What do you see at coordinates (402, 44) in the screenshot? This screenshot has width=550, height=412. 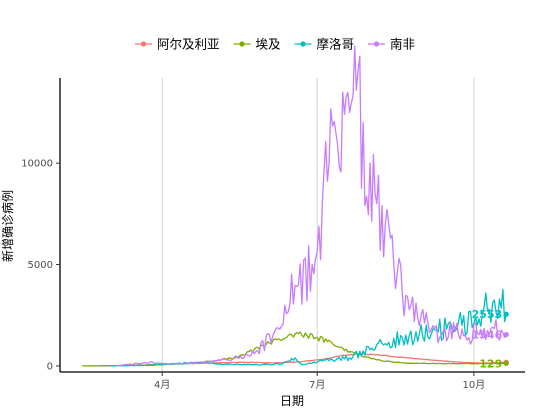 I see `legend-label: 南非` at bounding box center [402, 44].